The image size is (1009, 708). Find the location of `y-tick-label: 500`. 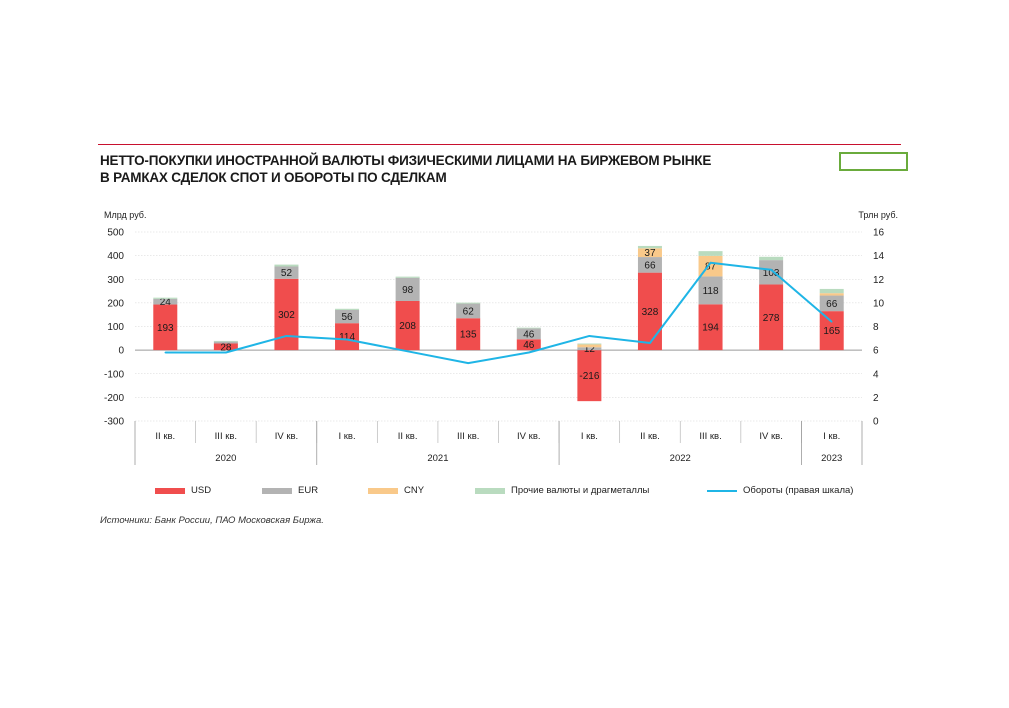

y-tick-label: 500 is located at coordinates (115, 233).